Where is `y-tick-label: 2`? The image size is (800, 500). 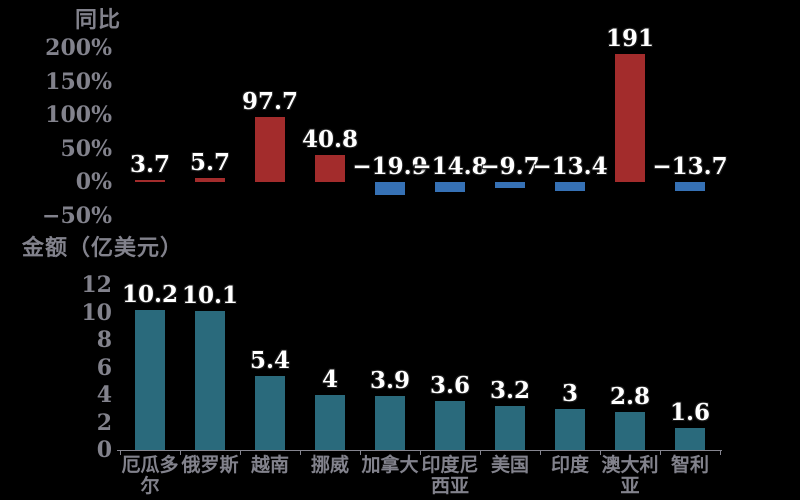
y-tick-label: 2 is located at coordinates (104, 422).